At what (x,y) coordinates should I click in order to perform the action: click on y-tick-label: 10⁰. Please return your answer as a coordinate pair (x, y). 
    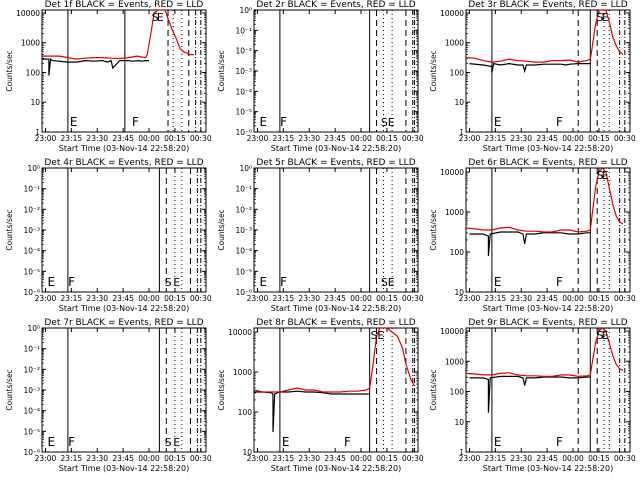
    Looking at the image, I should click on (33, 168).